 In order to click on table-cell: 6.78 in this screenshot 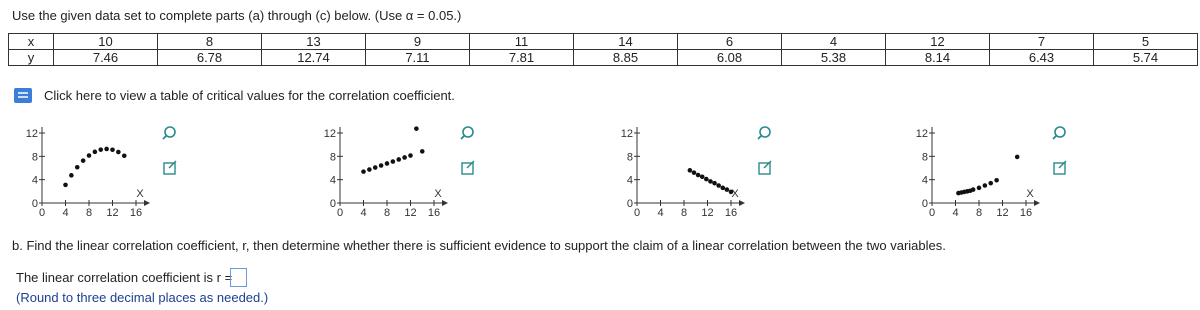, I will do `click(209, 57)`.